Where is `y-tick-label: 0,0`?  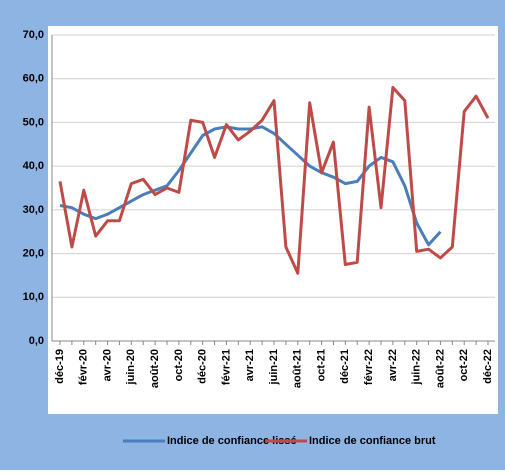
y-tick-label: 0,0 is located at coordinates (36, 341).